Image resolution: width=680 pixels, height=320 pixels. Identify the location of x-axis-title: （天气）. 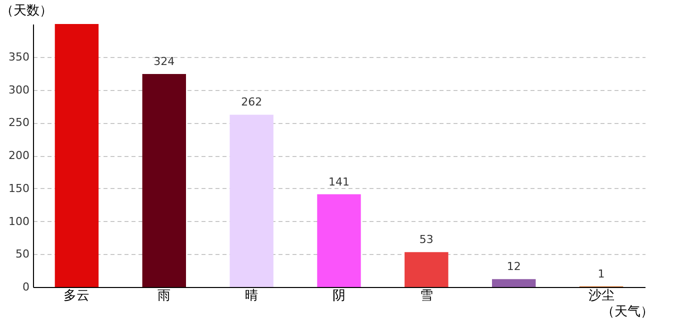
(628, 312).